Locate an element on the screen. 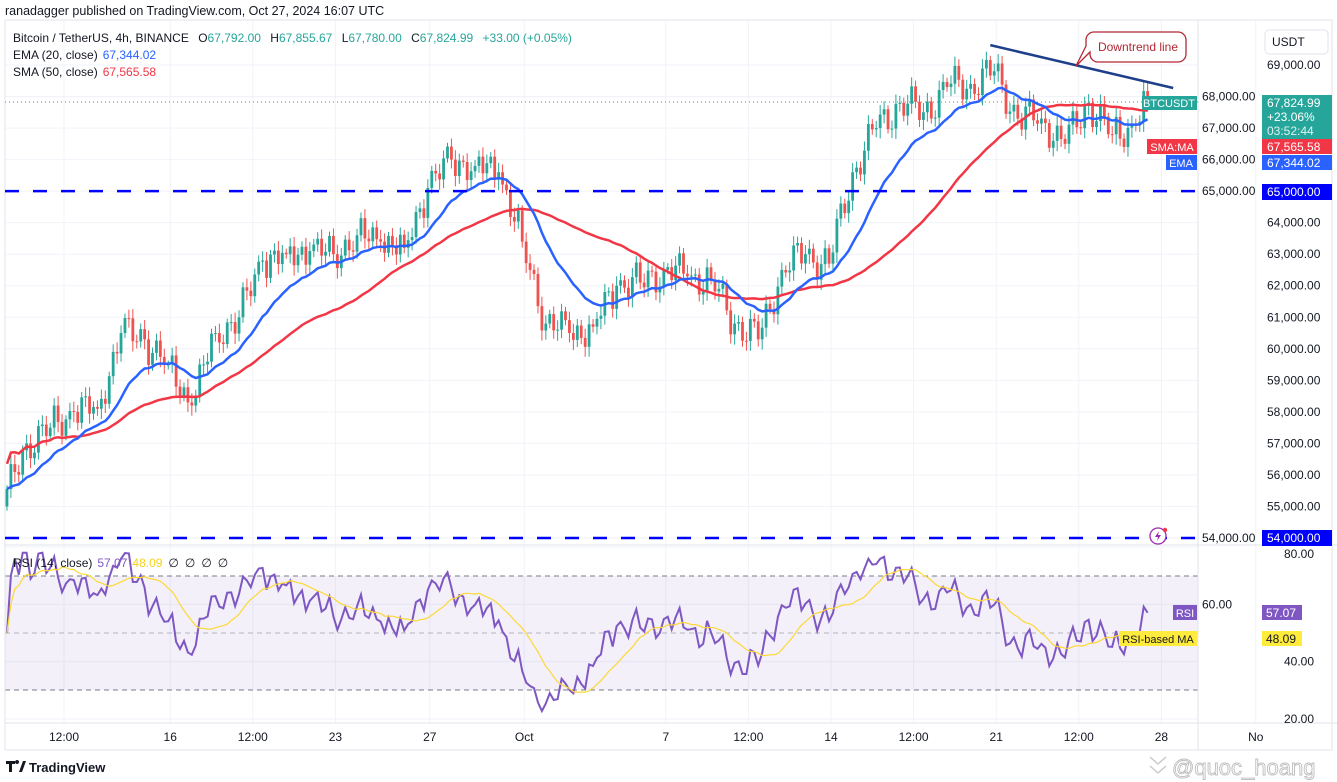 The height and width of the screenshot is (782, 1337). tradingview-logo: TradingView is located at coordinates (56, 767).